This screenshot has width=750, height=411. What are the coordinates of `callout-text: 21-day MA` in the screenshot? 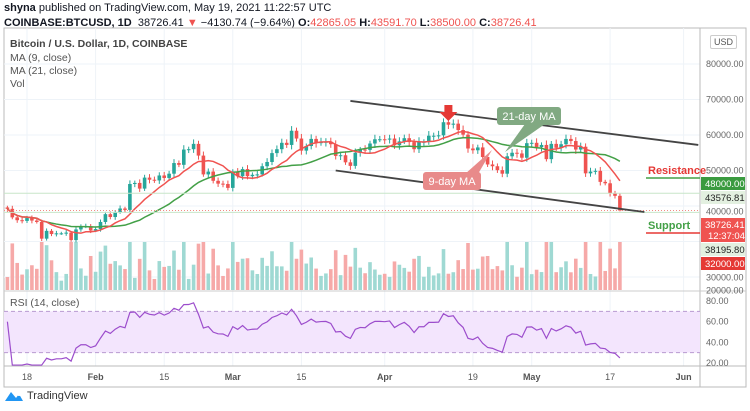 It's located at (529, 117).